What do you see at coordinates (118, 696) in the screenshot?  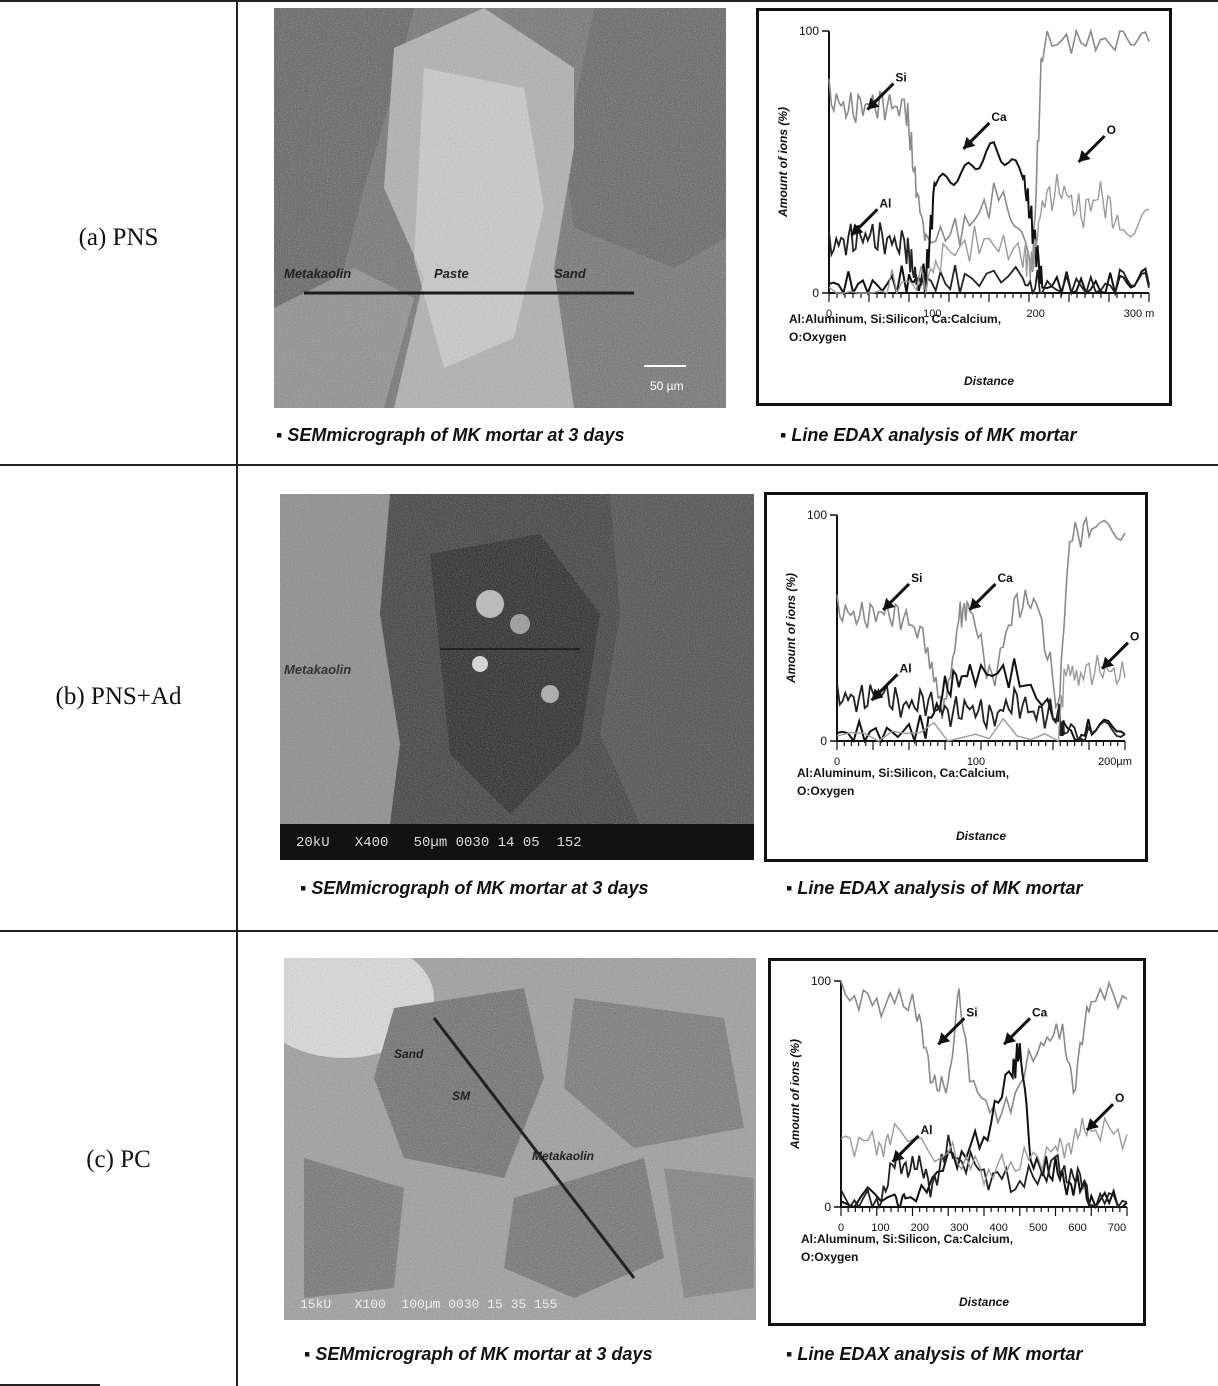 I see `row-label-pns-ad: (b) PNS+Ad` at bounding box center [118, 696].